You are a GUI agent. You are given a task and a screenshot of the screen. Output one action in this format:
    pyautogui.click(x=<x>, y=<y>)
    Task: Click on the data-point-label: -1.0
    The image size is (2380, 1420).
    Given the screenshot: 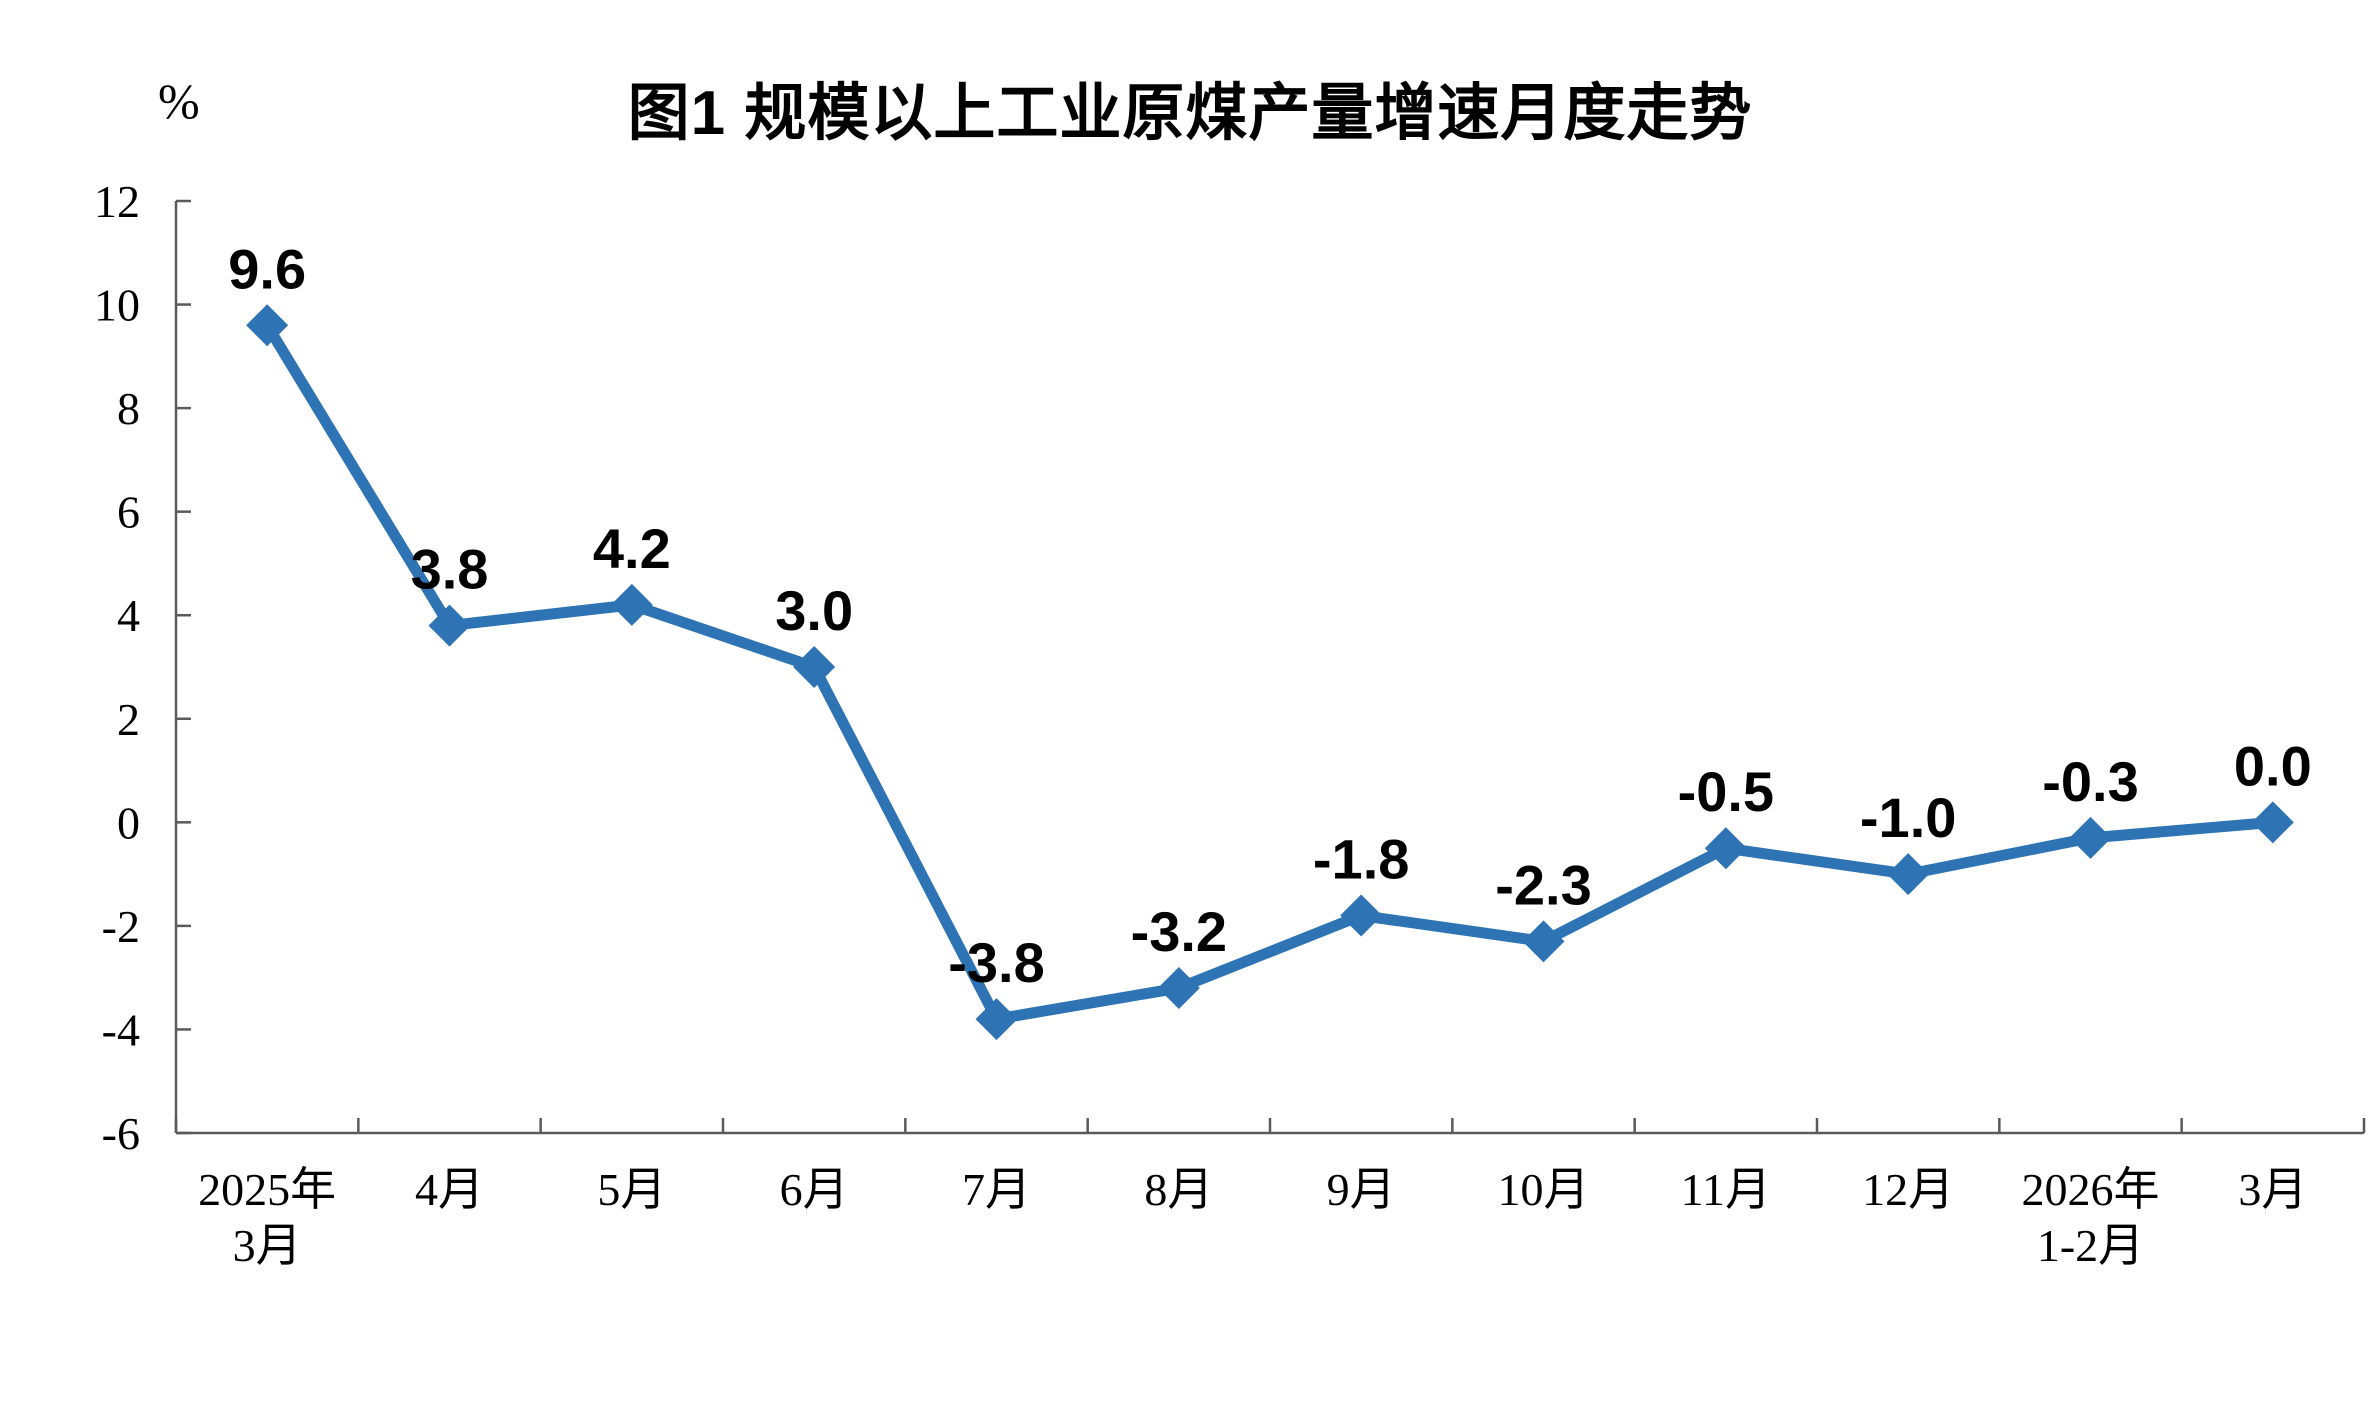 What is the action you would take?
    pyautogui.click(x=1908, y=817)
    